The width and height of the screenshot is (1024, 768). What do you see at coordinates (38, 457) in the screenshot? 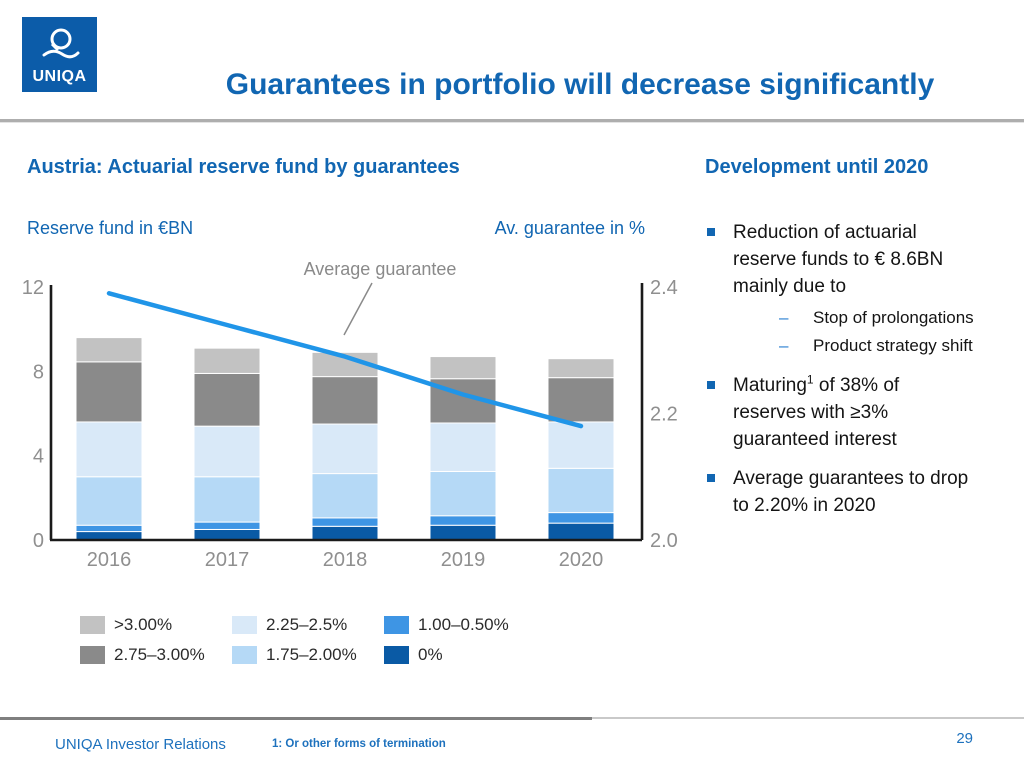
I see `left-tick-label: 4` at bounding box center [38, 457].